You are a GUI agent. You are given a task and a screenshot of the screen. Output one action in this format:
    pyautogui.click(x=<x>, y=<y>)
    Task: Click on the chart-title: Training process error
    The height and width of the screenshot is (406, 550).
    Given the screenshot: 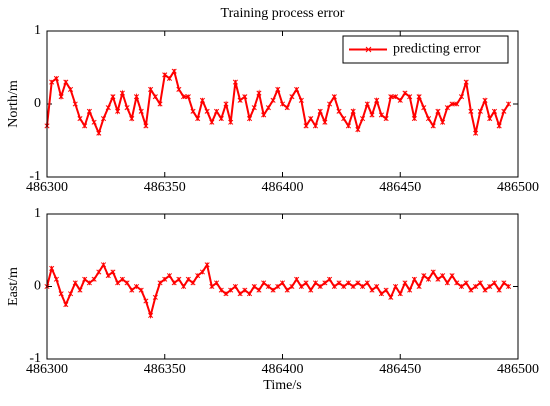 What is the action you would take?
    pyautogui.click(x=283, y=13)
    